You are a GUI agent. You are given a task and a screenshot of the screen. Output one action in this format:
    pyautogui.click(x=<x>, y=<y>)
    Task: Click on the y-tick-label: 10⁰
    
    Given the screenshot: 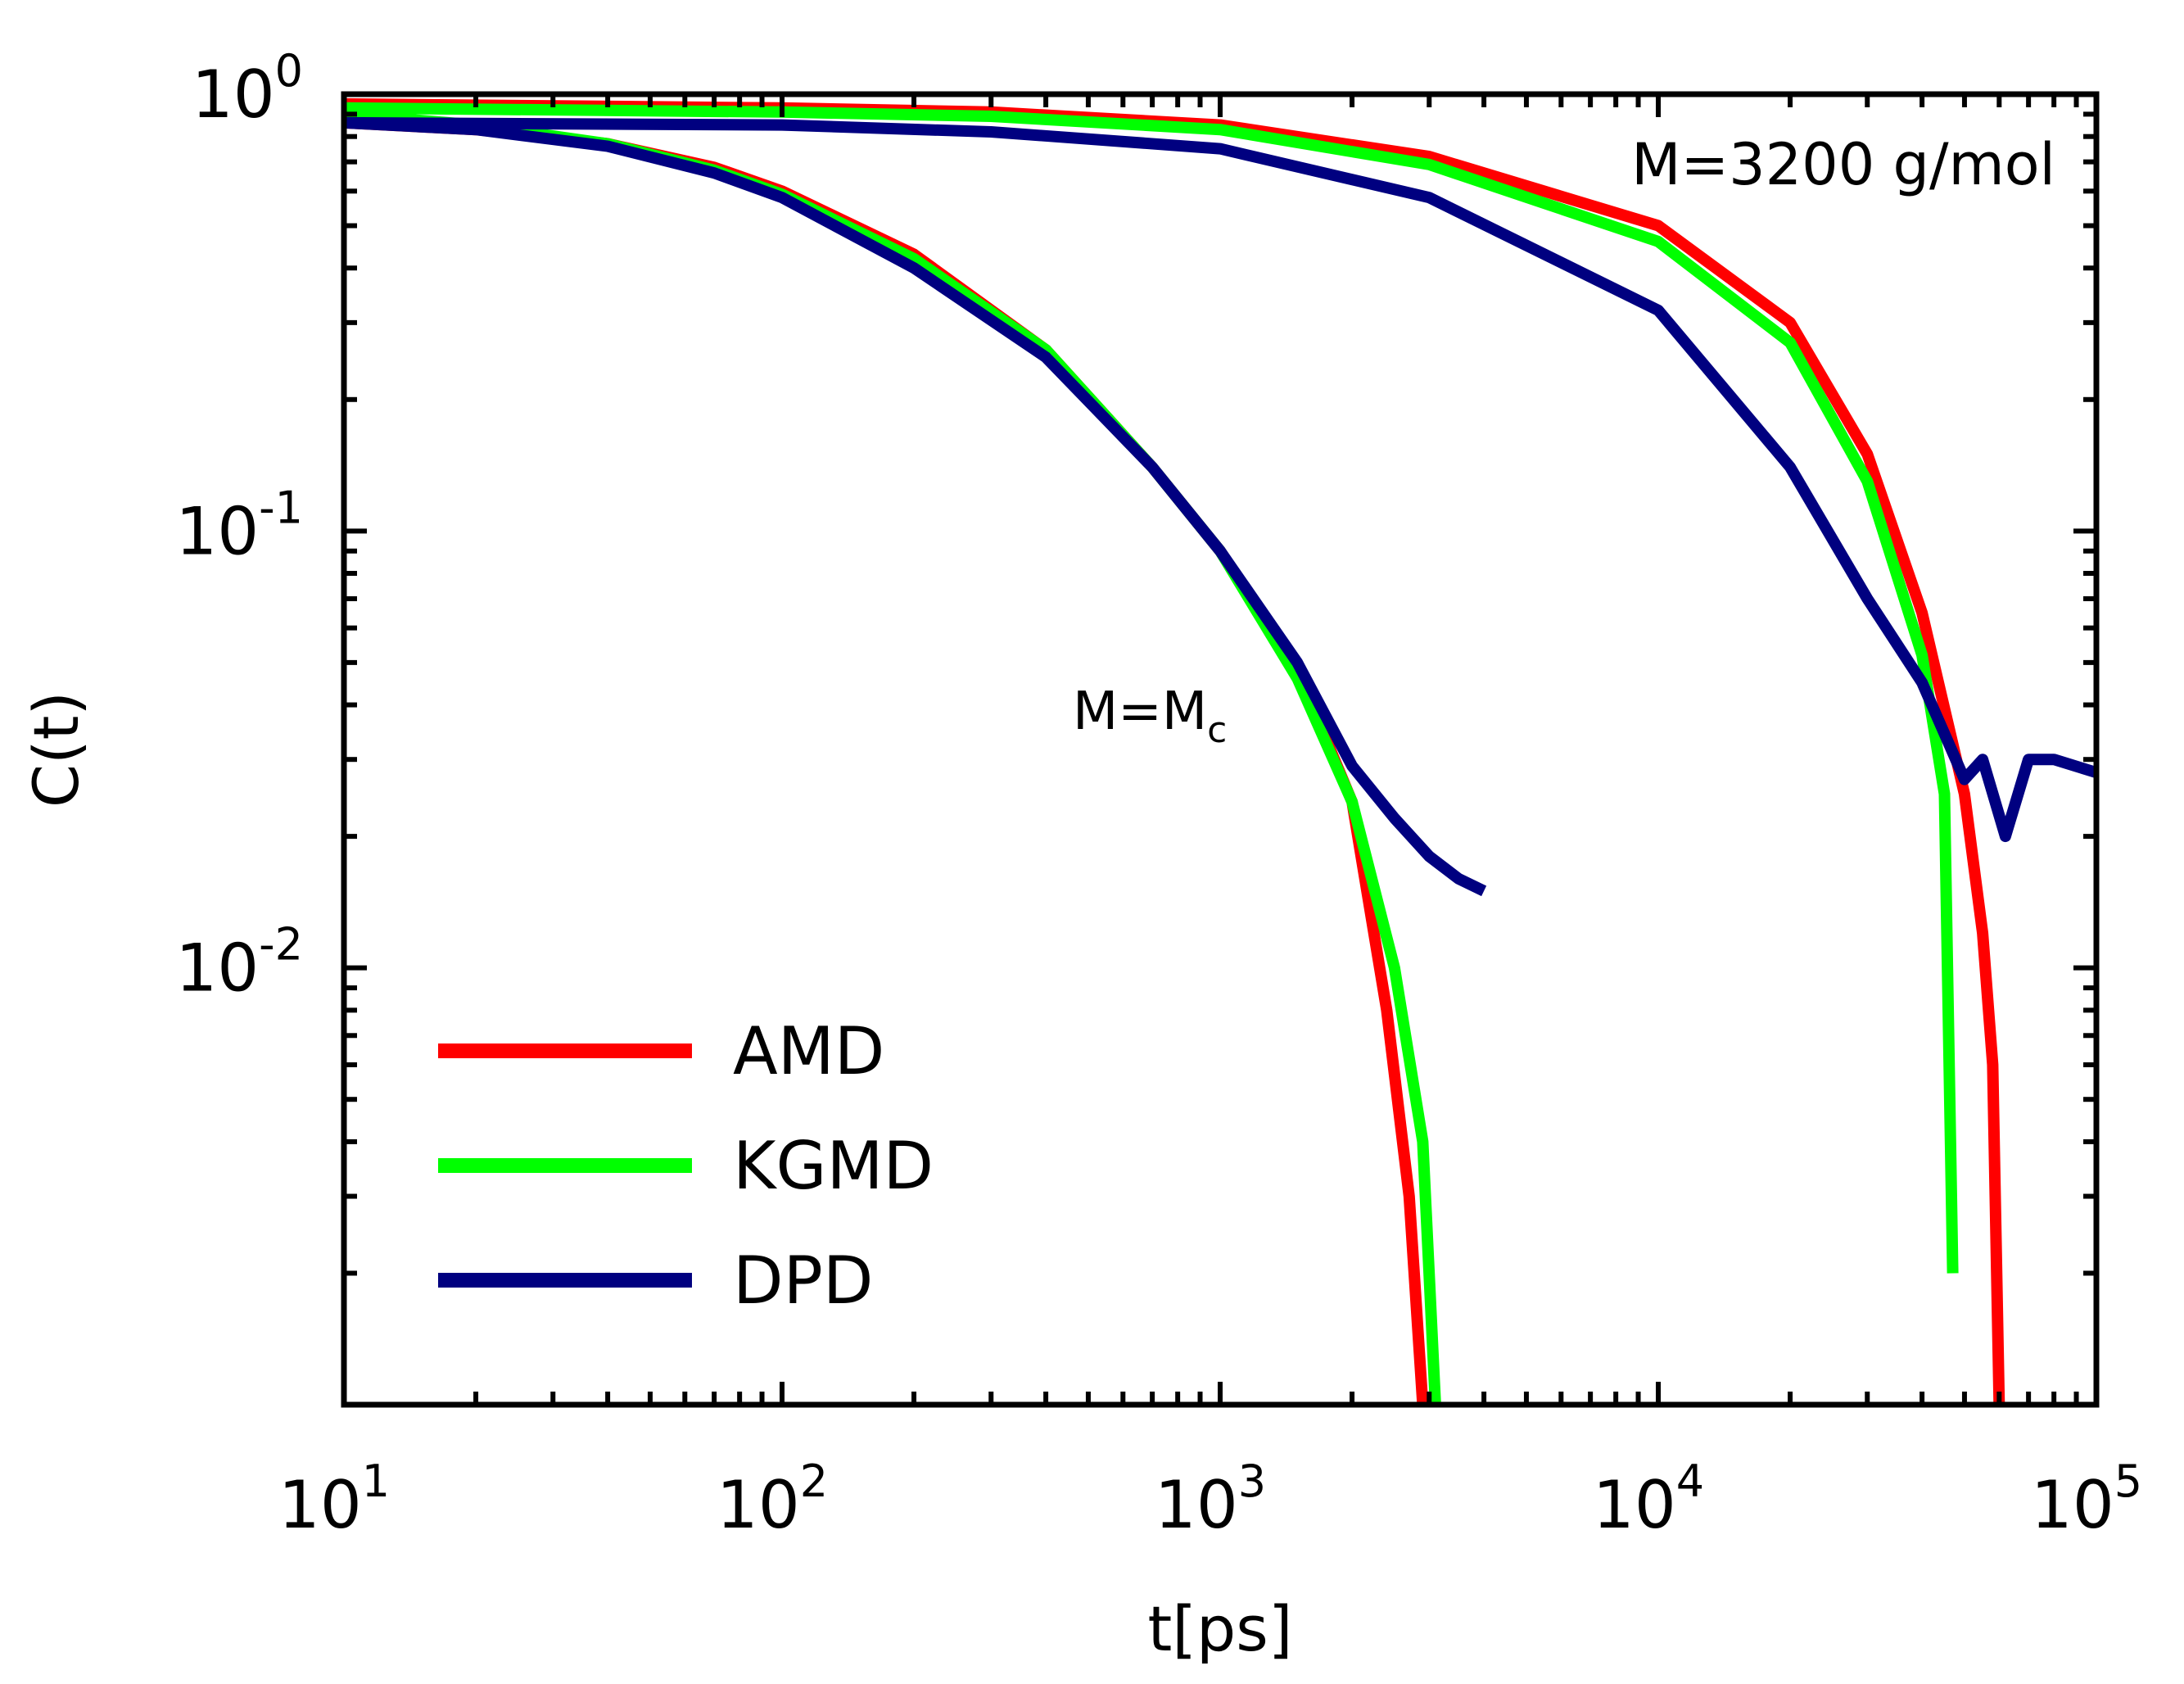 What is the action you would take?
    pyautogui.click(x=248, y=89)
    